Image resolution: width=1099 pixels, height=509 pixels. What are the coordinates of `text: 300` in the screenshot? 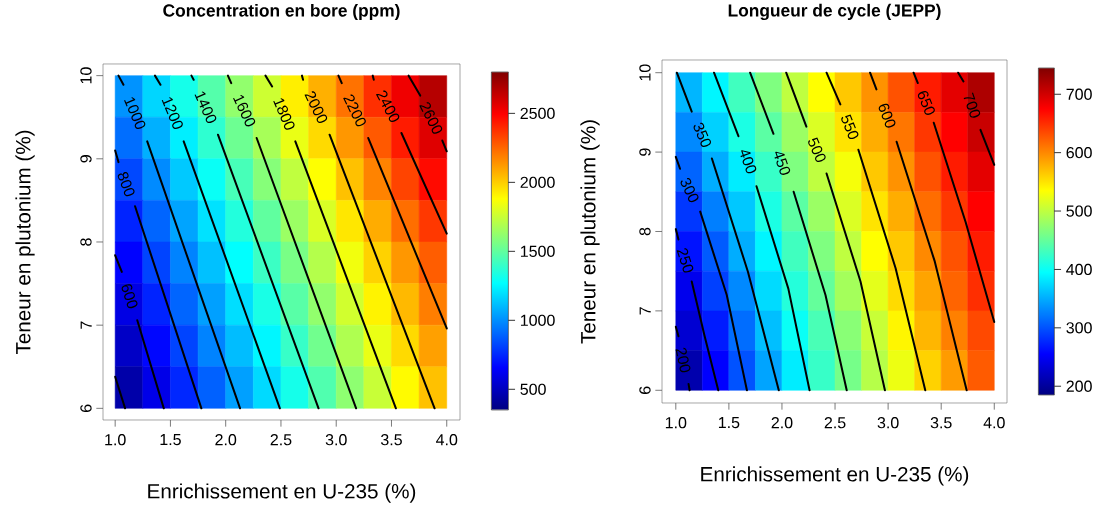 It's located at (689, 190).